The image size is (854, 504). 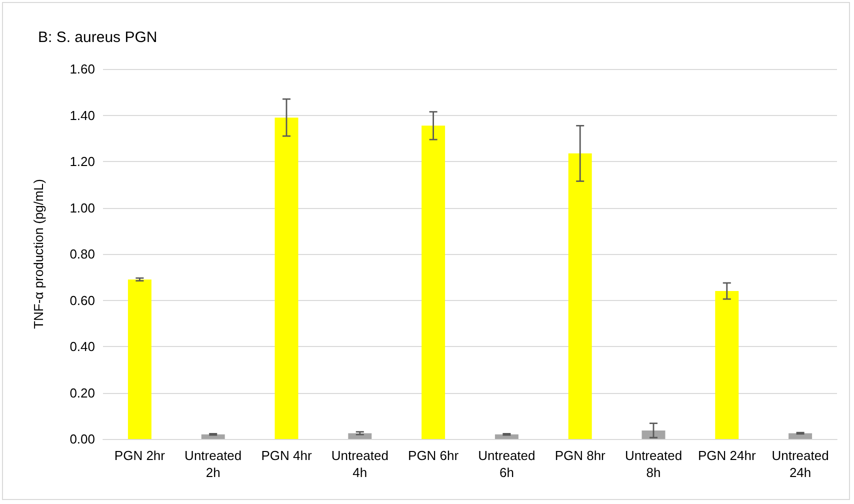 What do you see at coordinates (82, 254) in the screenshot?
I see `y-tick-label: 0.80` at bounding box center [82, 254].